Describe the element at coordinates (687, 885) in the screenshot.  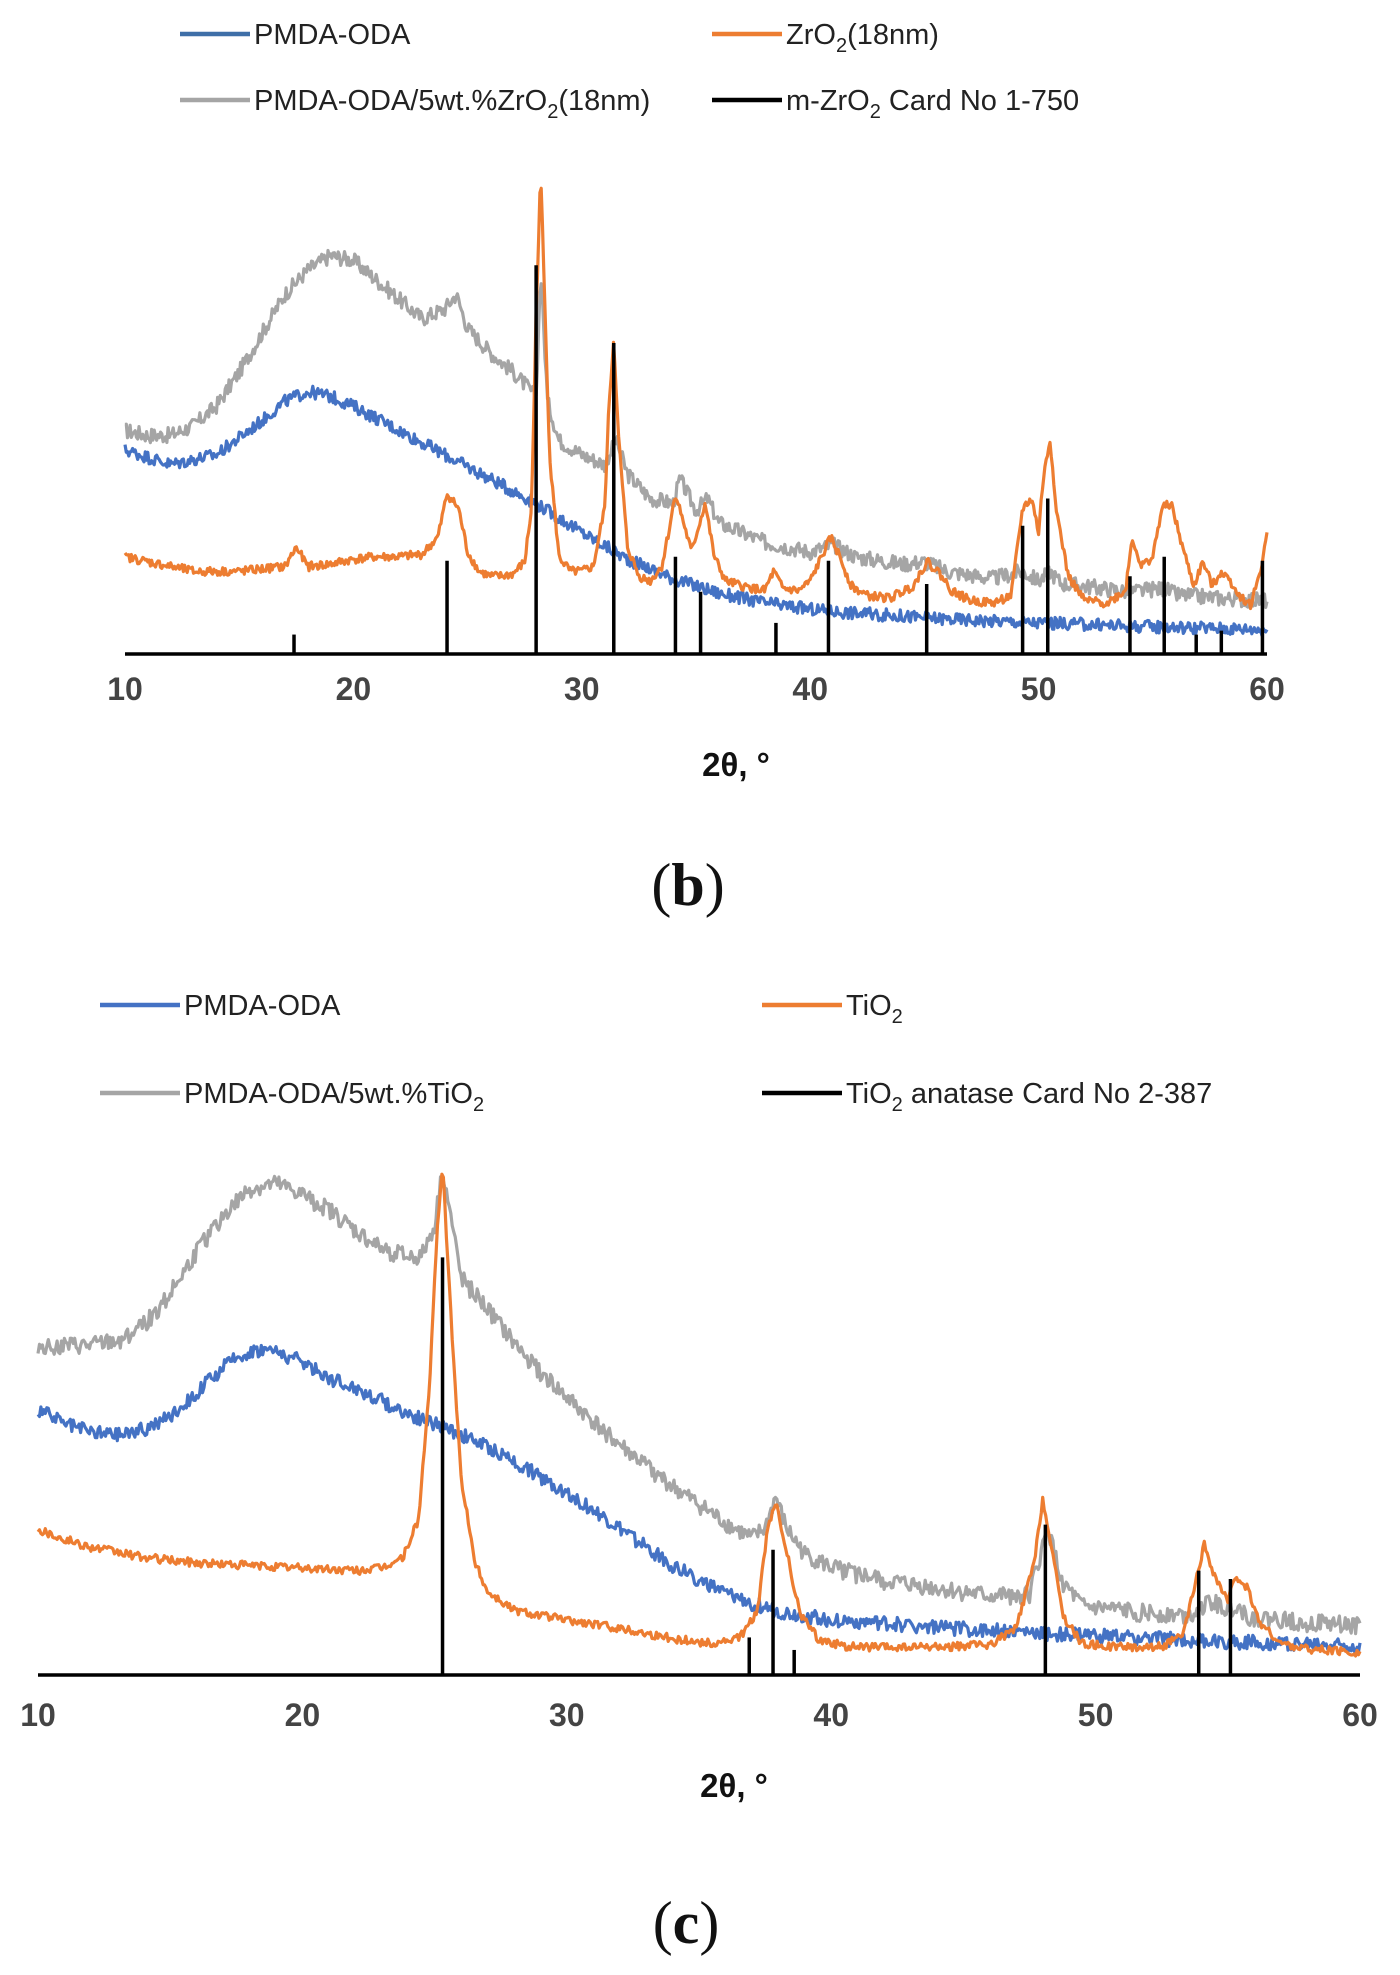
I see `panel-label: (b)` at that location.